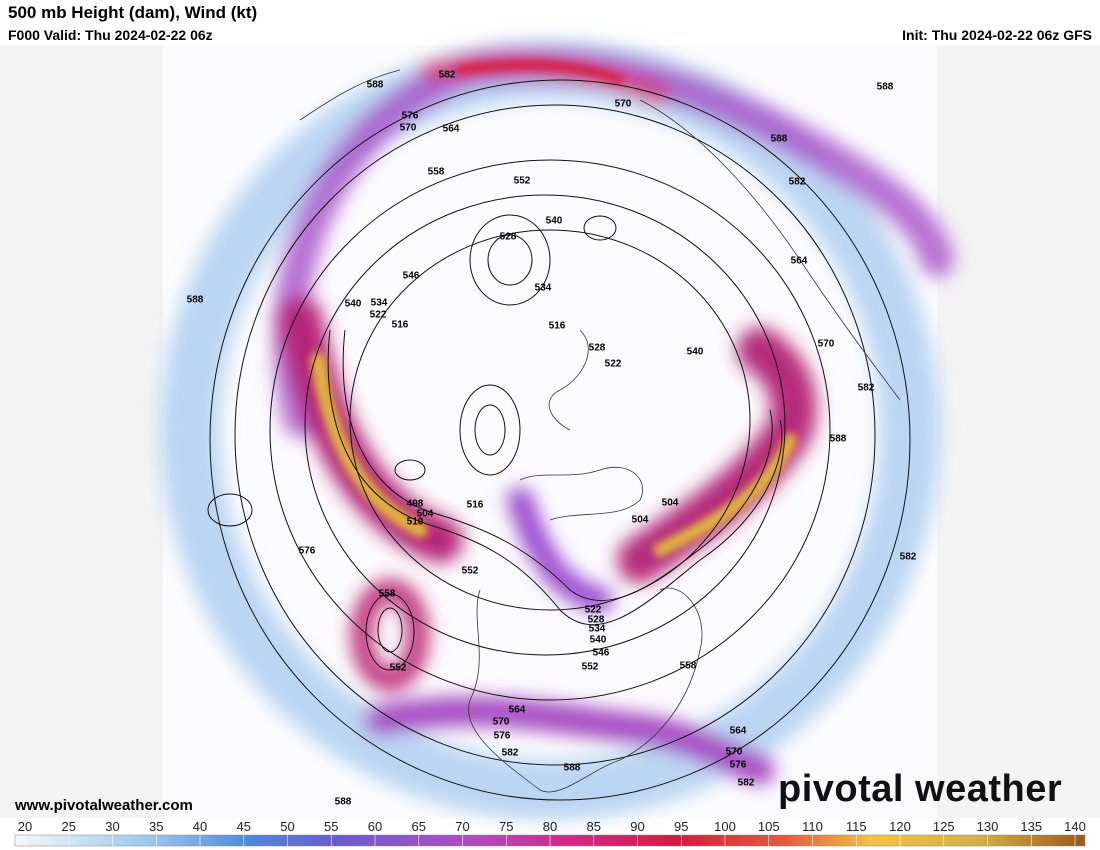 This screenshot has height=850, width=1100. I want to click on contour-label: 510, so click(415, 522).